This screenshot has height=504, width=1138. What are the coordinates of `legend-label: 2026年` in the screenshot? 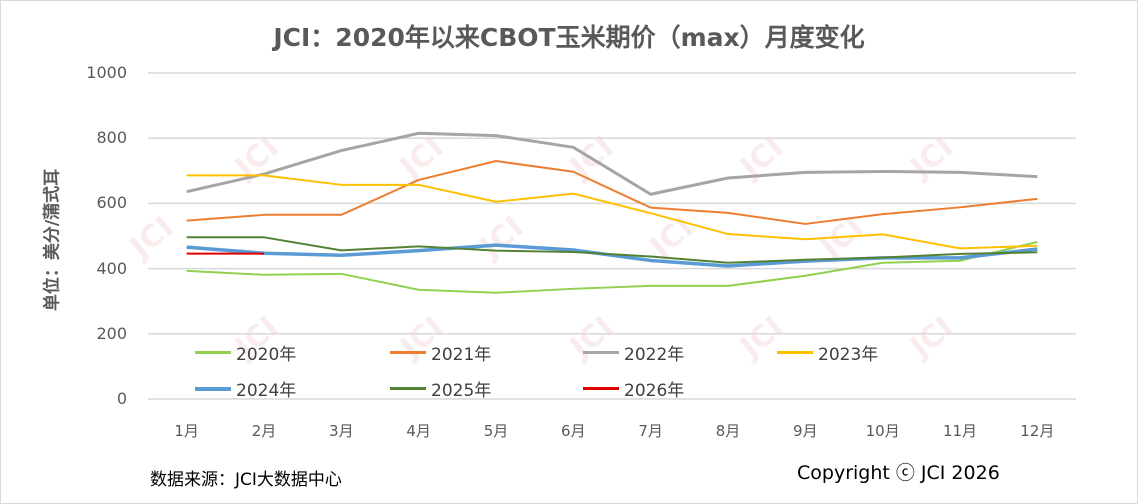 It's located at (654, 391).